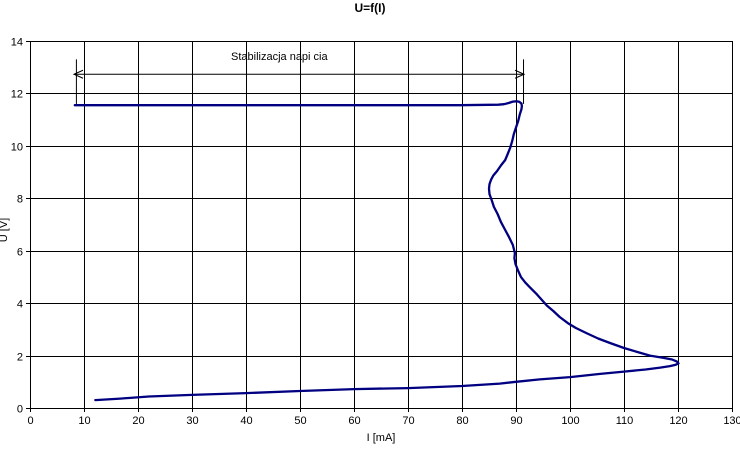  I want to click on x-tick-labels: 0 10 20 30 40 50 60 70 80 90 100 110 120 130, so click(383, 421).